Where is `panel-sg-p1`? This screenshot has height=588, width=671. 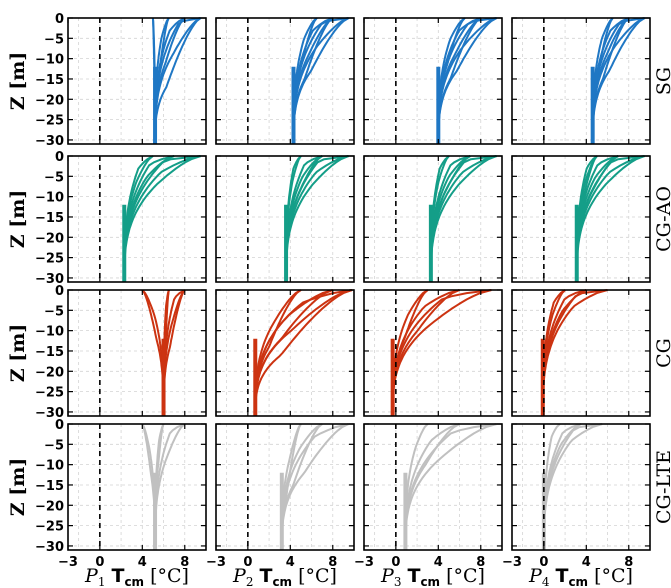 panel-sg-p1 is located at coordinates (137, 81).